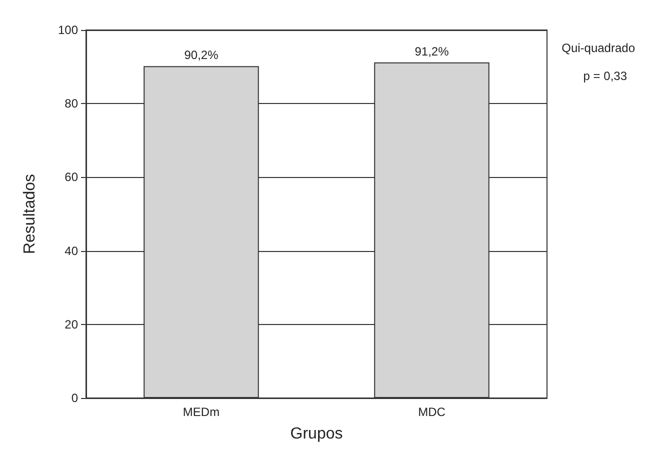 The width and height of the screenshot is (647, 456). I want to click on data-label: 90,2%, so click(201, 55).